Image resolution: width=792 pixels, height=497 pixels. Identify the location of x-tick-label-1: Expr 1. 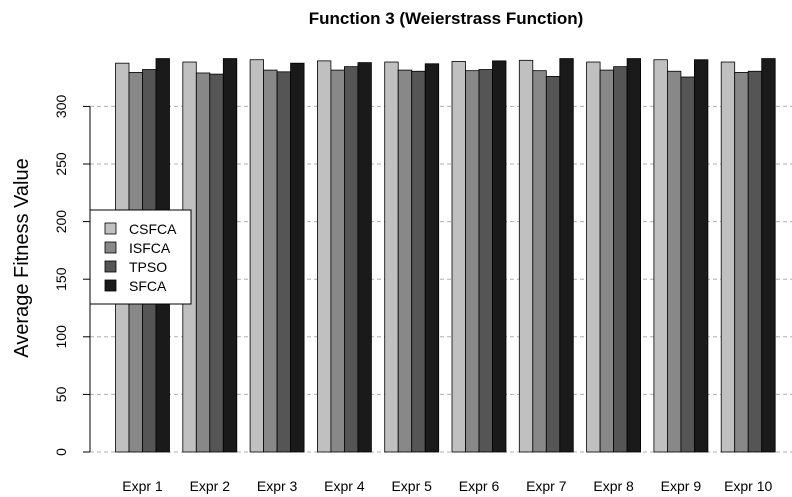
(142, 486).